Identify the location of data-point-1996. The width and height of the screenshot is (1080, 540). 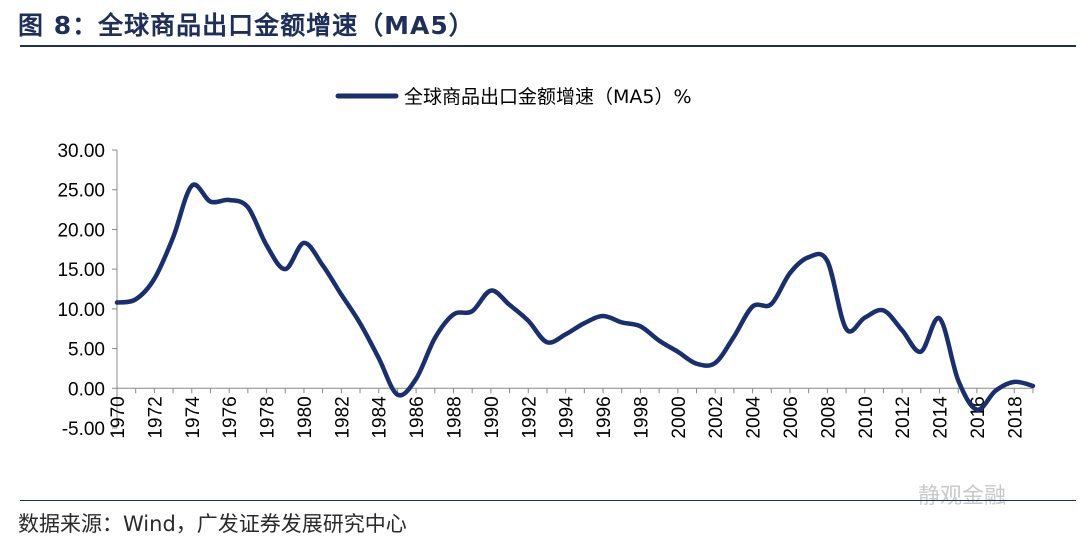
(603, 316).